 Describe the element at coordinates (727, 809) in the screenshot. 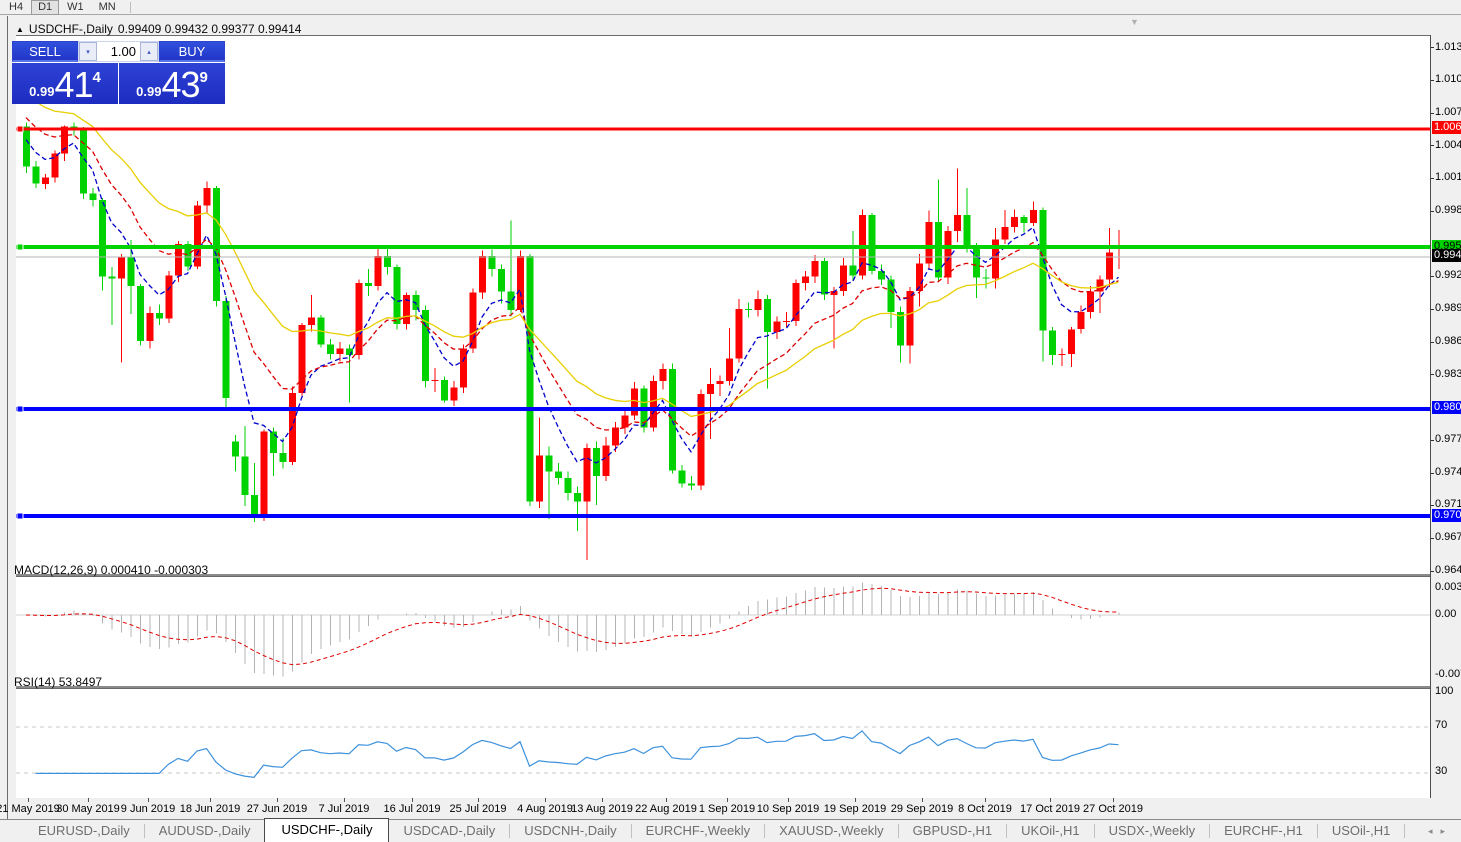

I see `date-axis-label: 1 Sep 2019` at that location.